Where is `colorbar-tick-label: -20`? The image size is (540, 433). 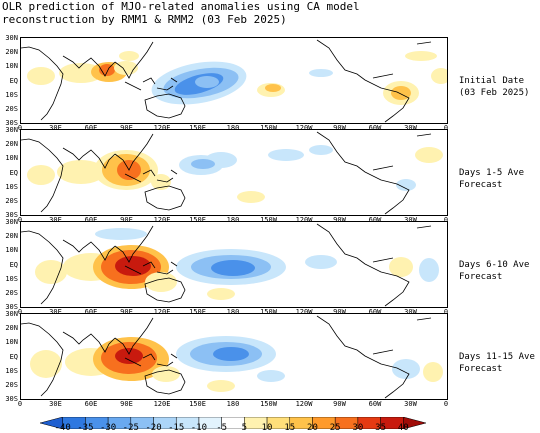 colorbar-tick-label: -20 is located at coordinates (153, 428).